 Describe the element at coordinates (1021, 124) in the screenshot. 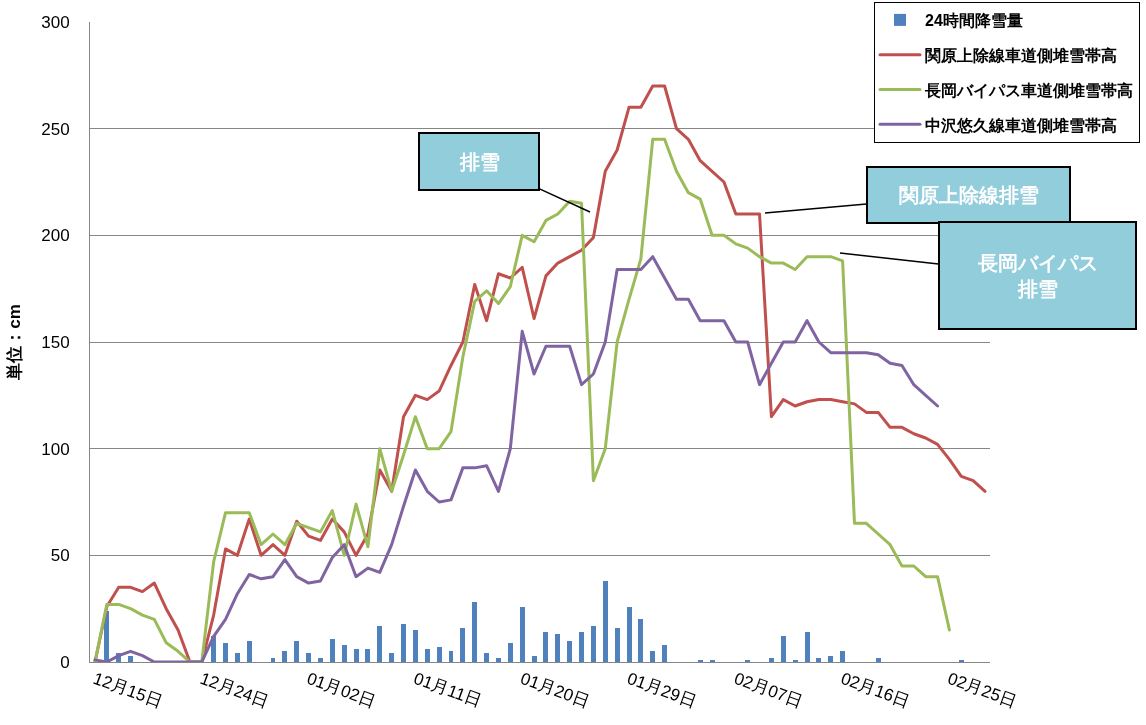

I see `legend-label: 中沢悠久線車道側堆雪帯高` at that location.